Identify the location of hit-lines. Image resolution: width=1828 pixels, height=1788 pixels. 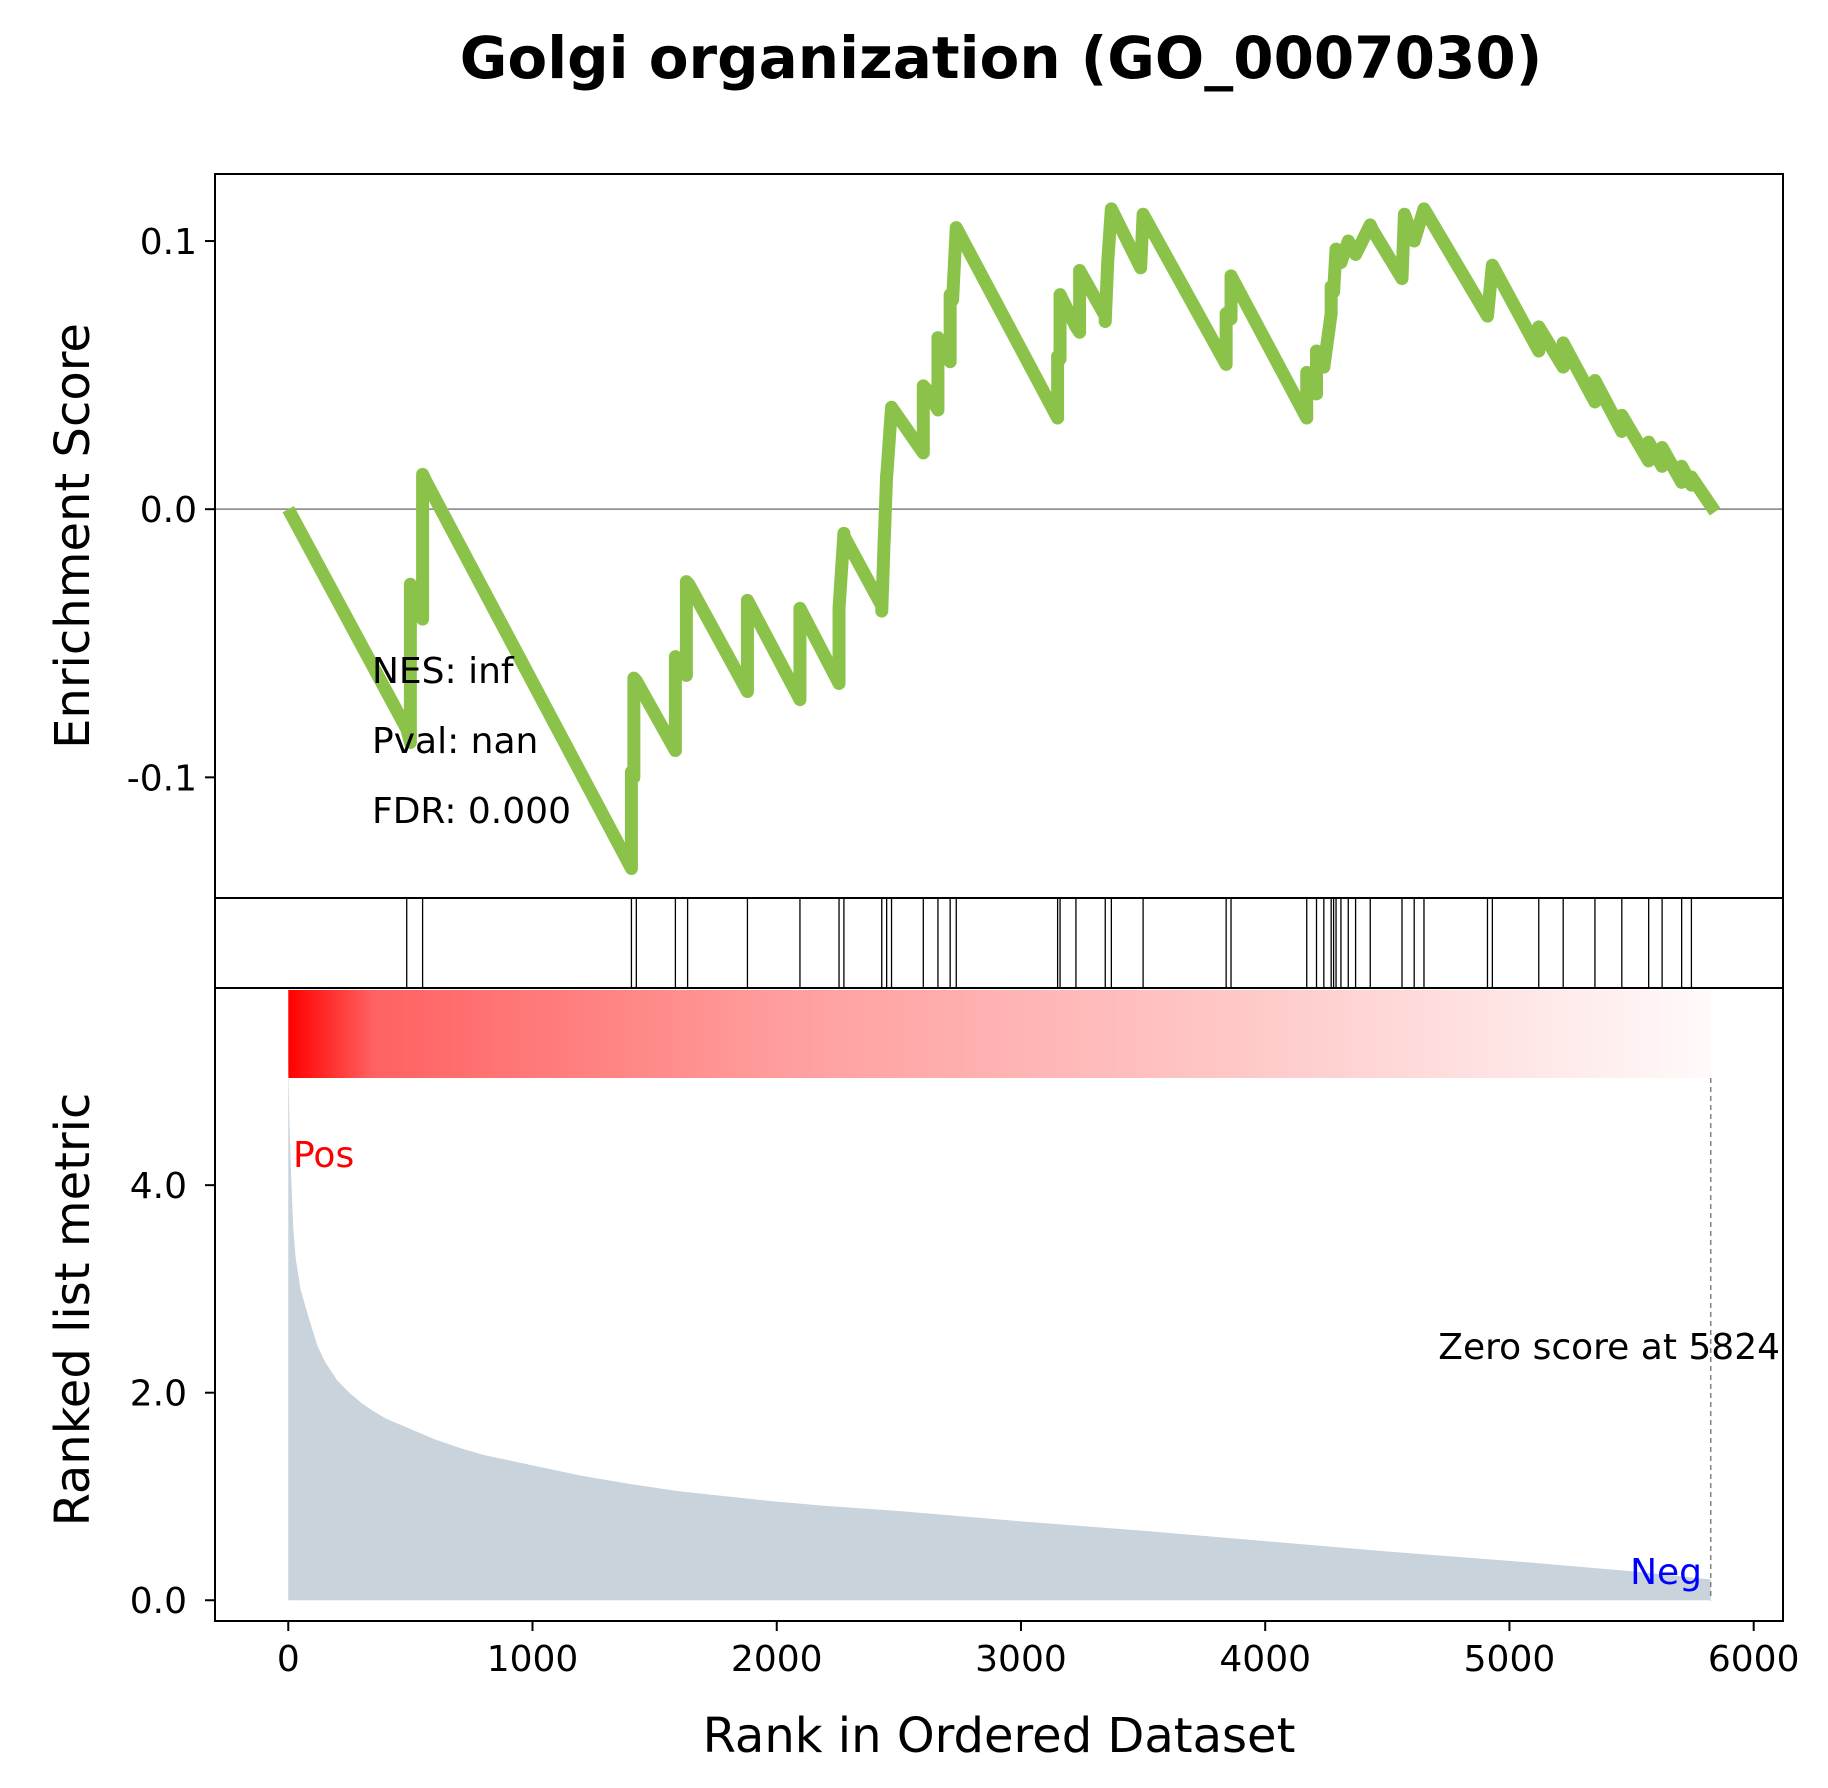
(1049, 943).